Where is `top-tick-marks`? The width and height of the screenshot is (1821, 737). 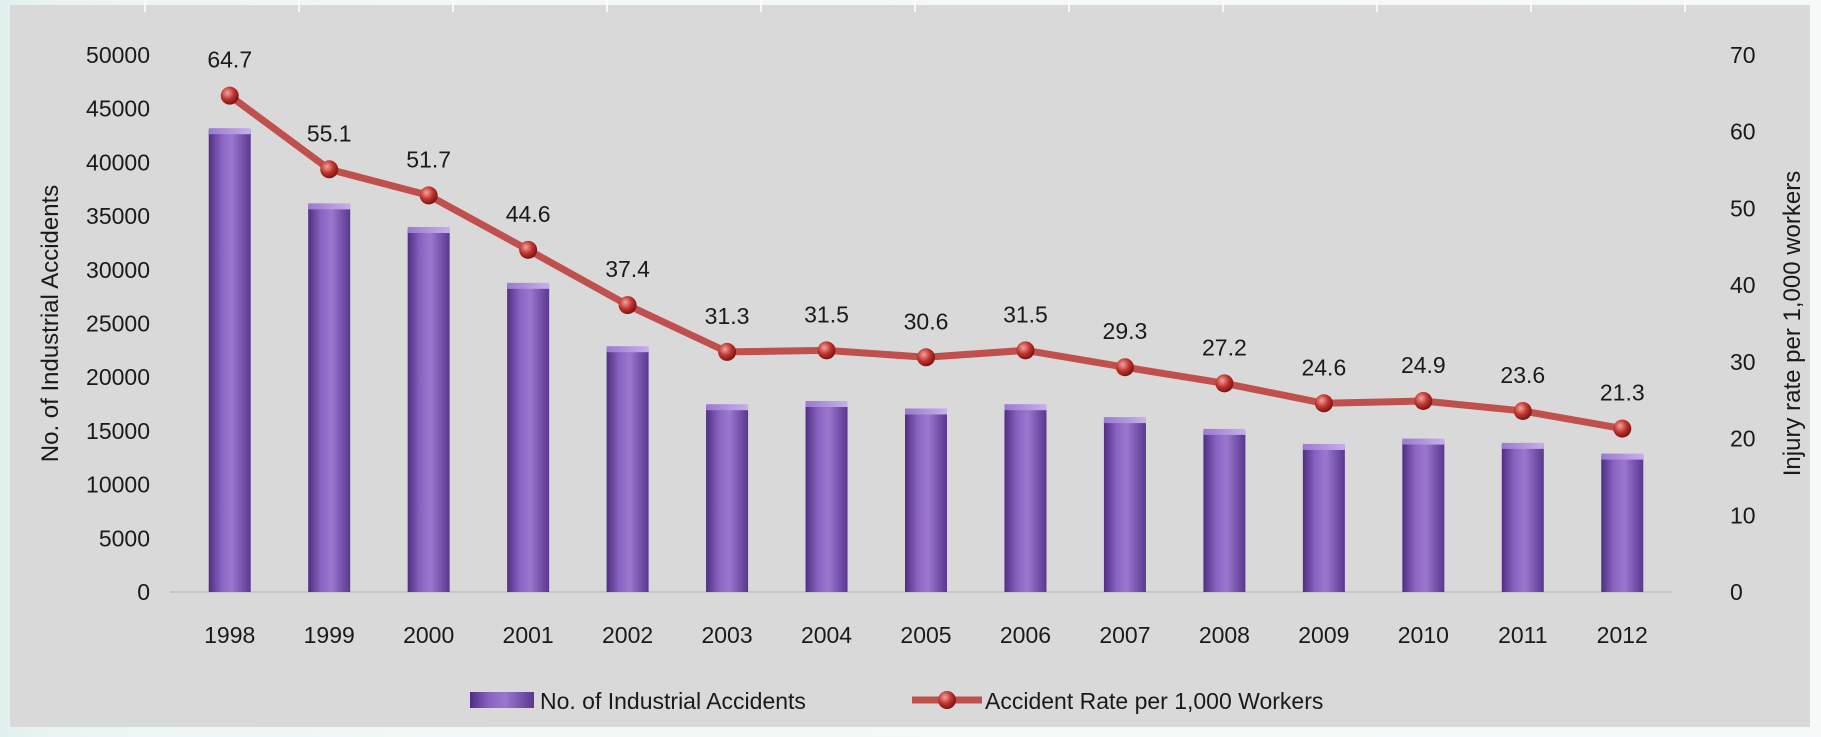 top-tick-marks is located at coordinates (915, 6).